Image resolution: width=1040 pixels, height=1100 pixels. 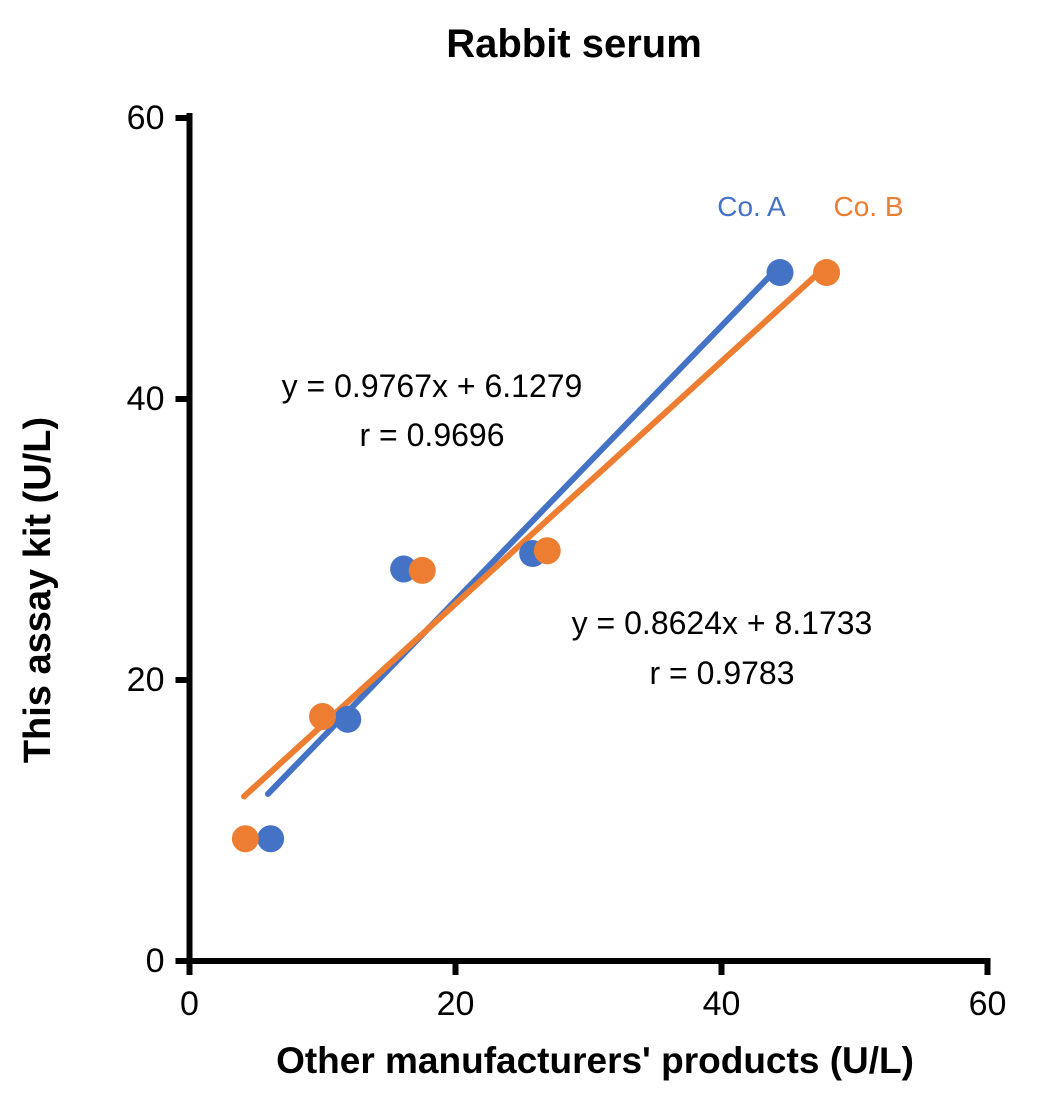 What do you see at coordinates (722, 673) in the screenshot?
I see `series-b-r-value: r = 0.9783` at bounding box center [722, 673].